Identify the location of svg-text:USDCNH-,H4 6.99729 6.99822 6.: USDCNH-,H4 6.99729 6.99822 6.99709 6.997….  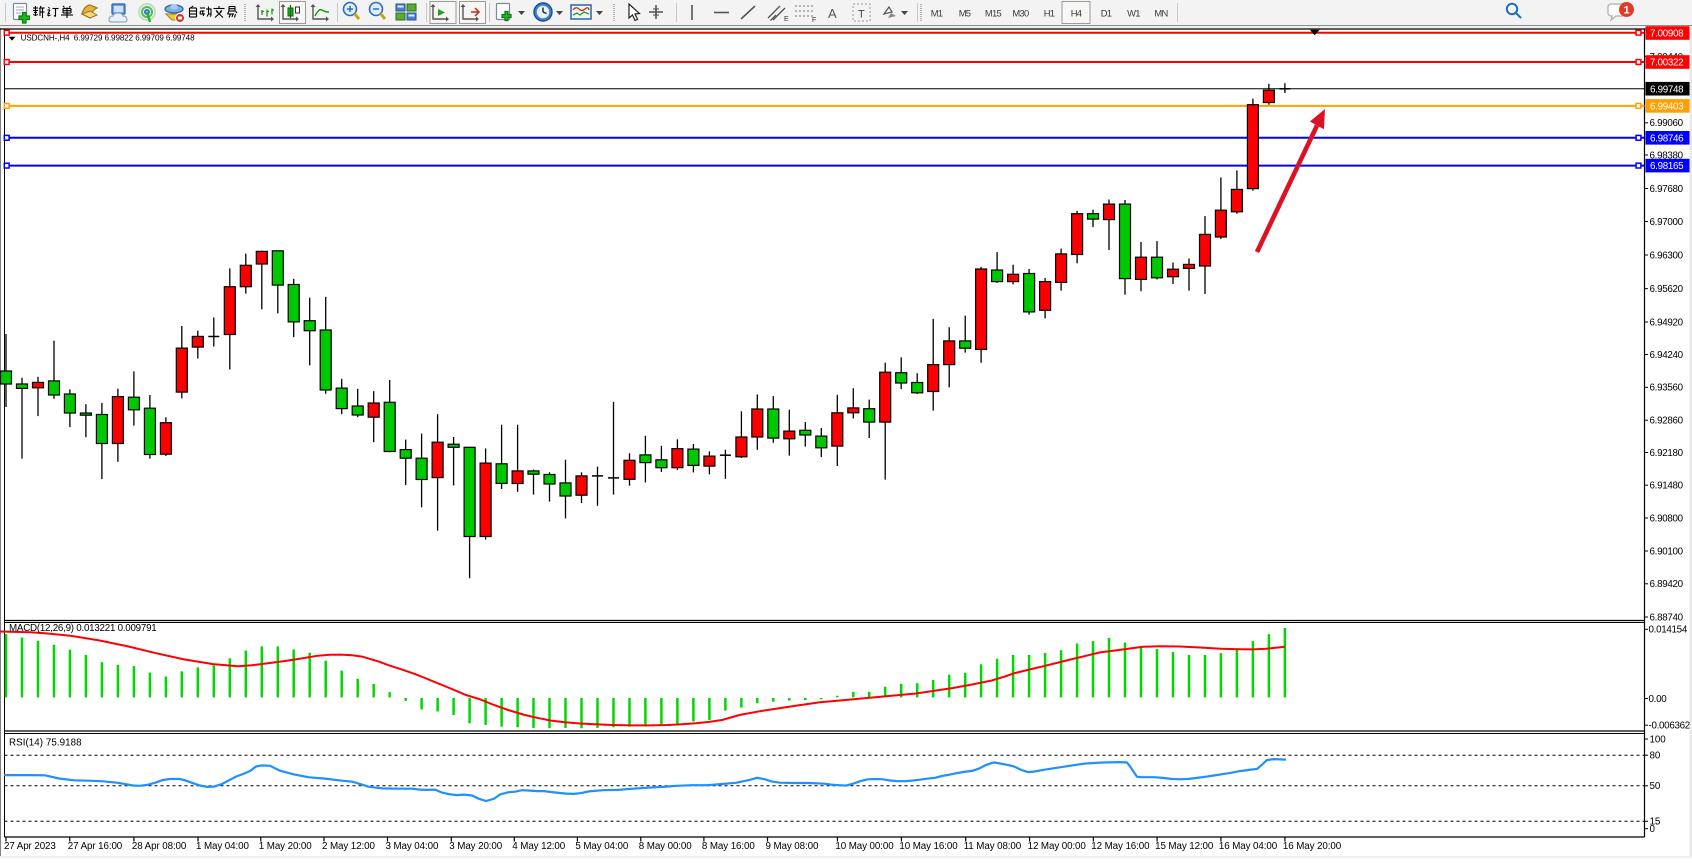
(108, 38).